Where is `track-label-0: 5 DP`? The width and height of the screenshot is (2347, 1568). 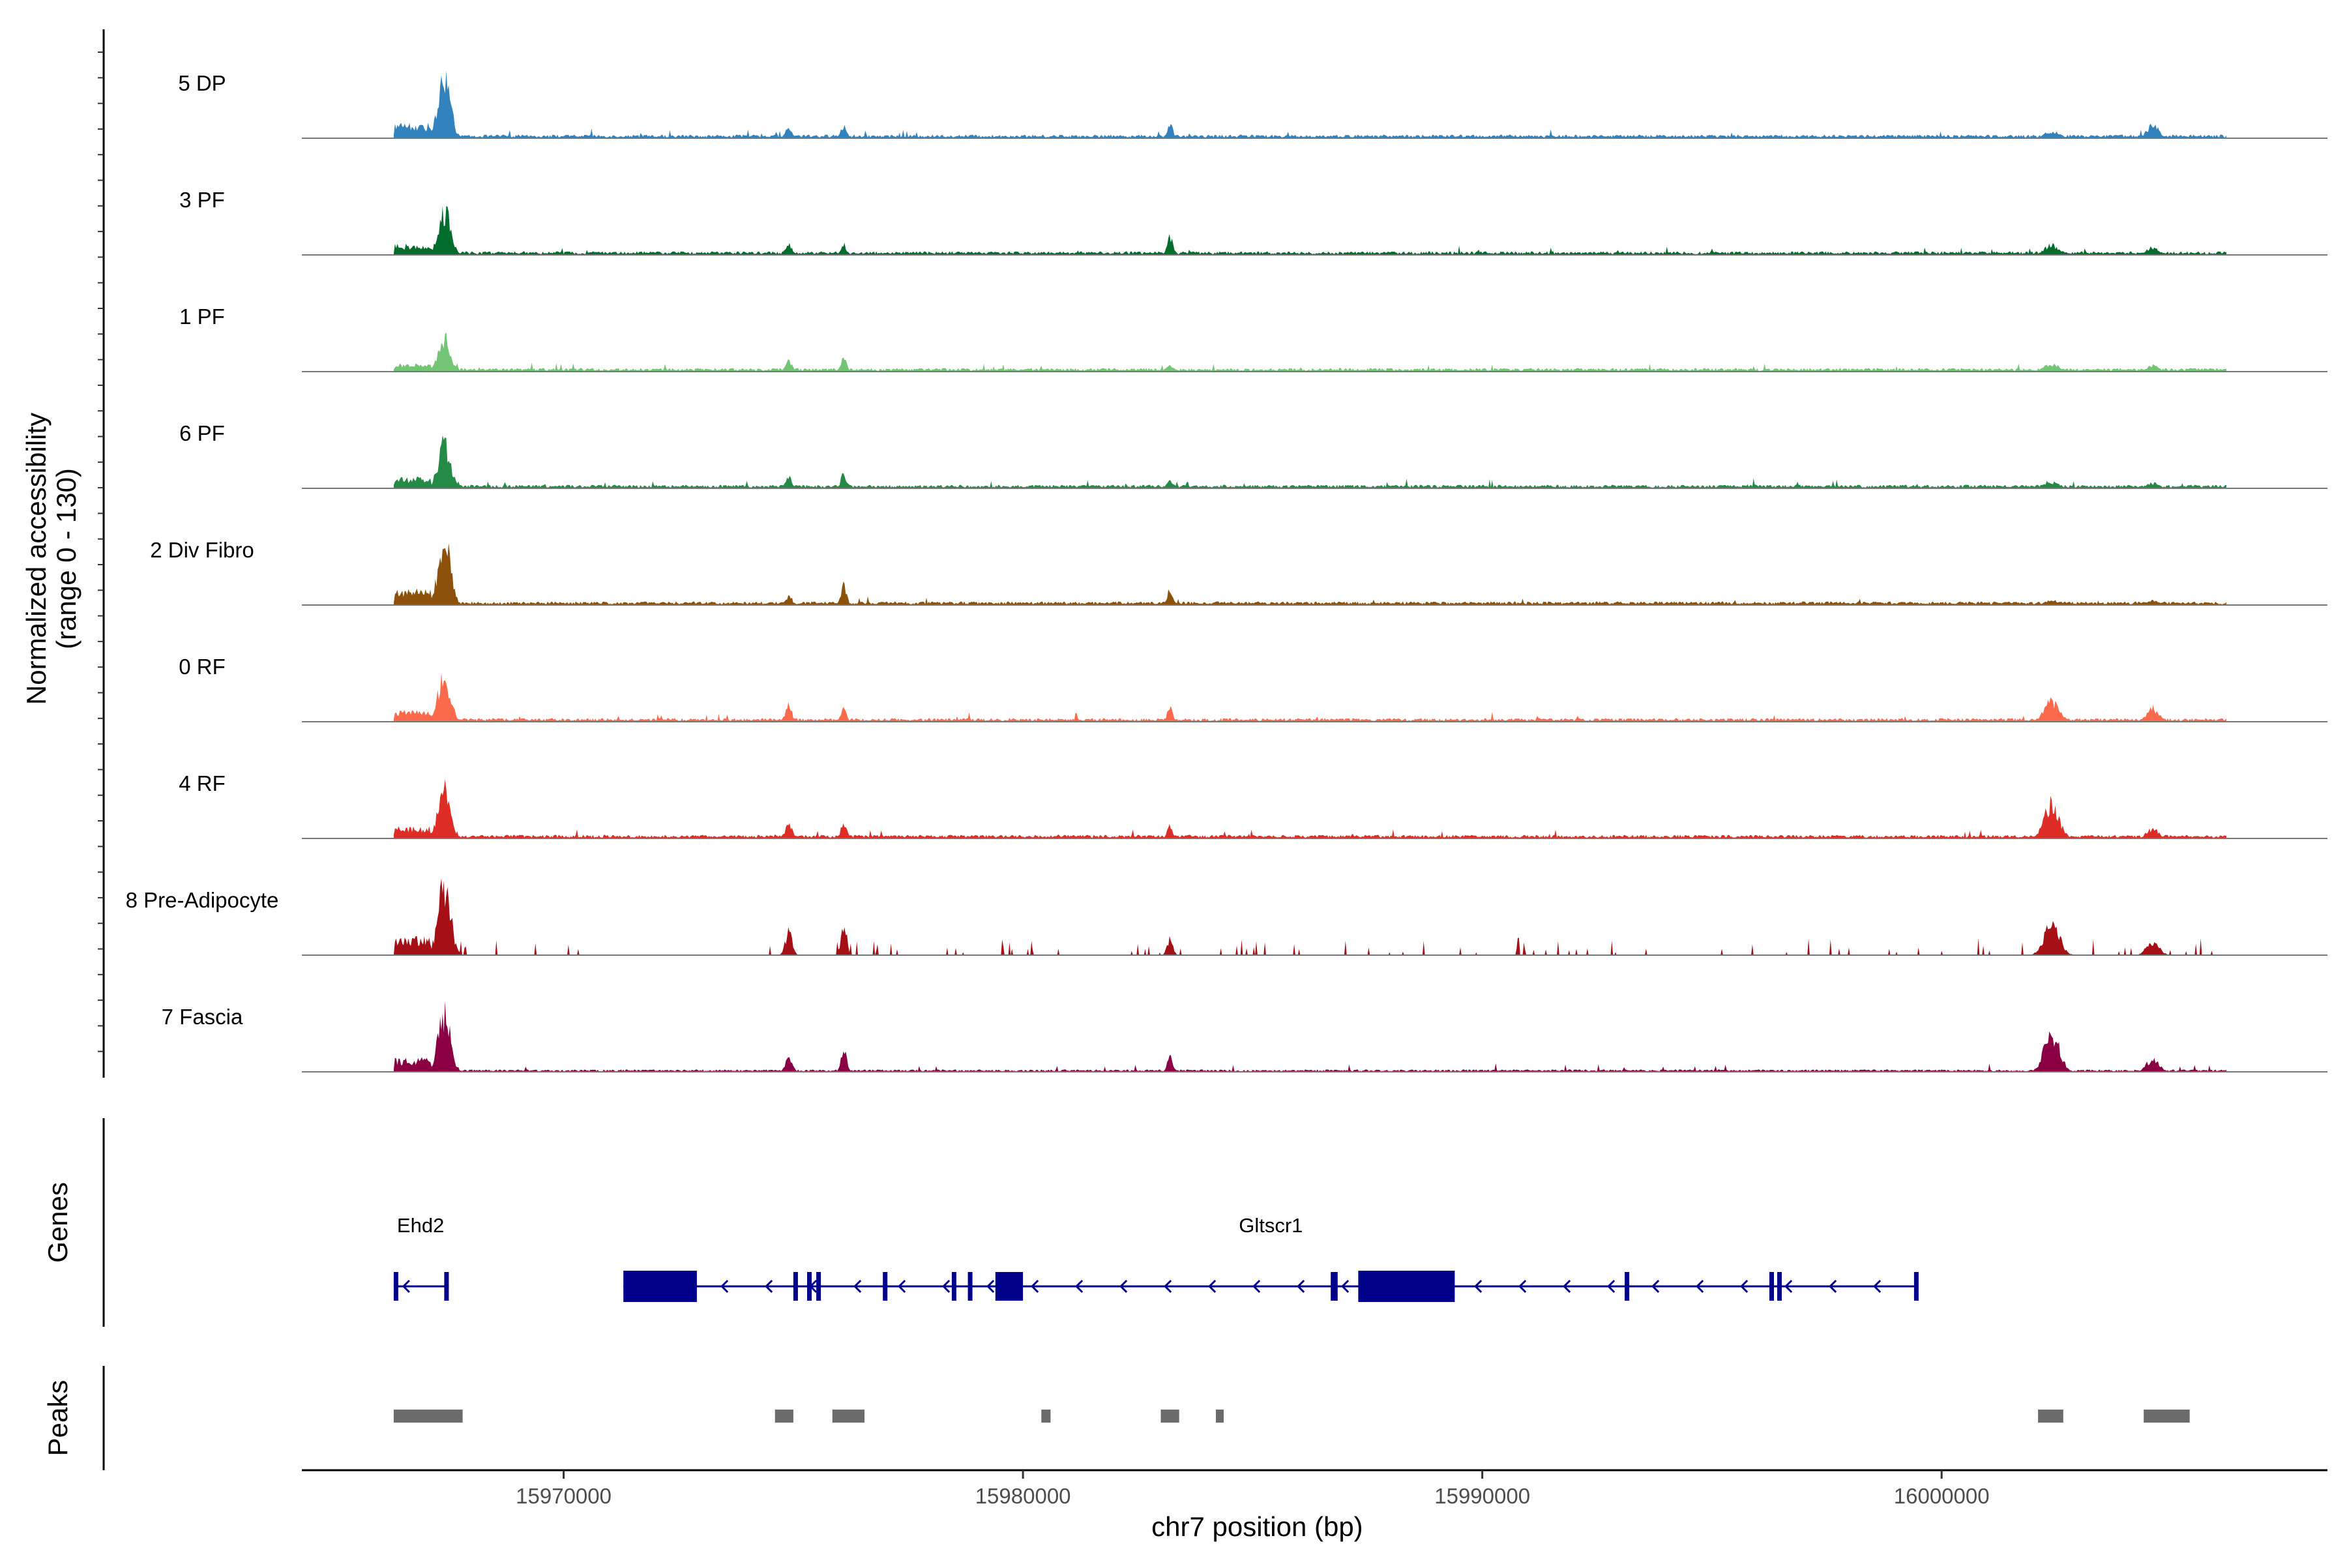 track-label-0: 5 DP is located at coordinates (202, 83).